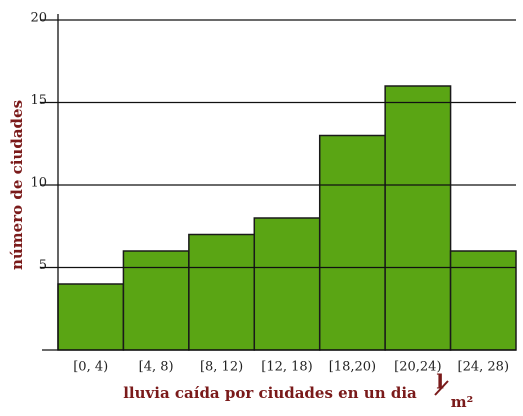 This screenshot has width=523, height=416. What do you see at coordinates (462, 402) in the screenshot?
I see `x-unit-denominator: m²` at bounding box center [462, 402].